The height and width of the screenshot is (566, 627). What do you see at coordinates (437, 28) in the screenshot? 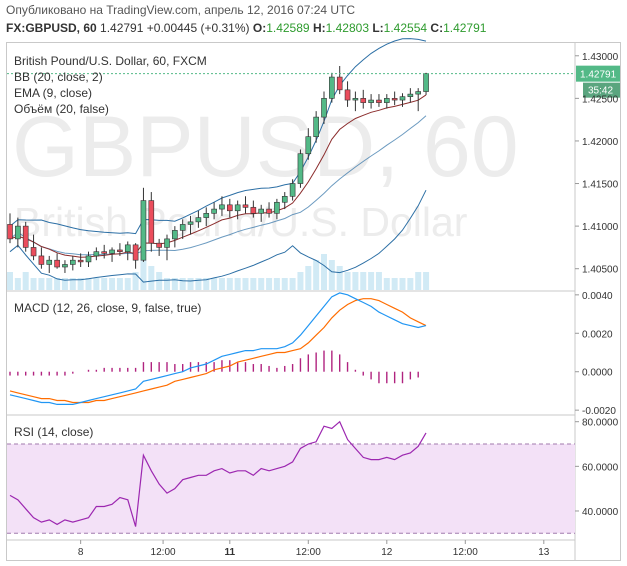
I see `close-label: C:` at bounding box center [437, 28].